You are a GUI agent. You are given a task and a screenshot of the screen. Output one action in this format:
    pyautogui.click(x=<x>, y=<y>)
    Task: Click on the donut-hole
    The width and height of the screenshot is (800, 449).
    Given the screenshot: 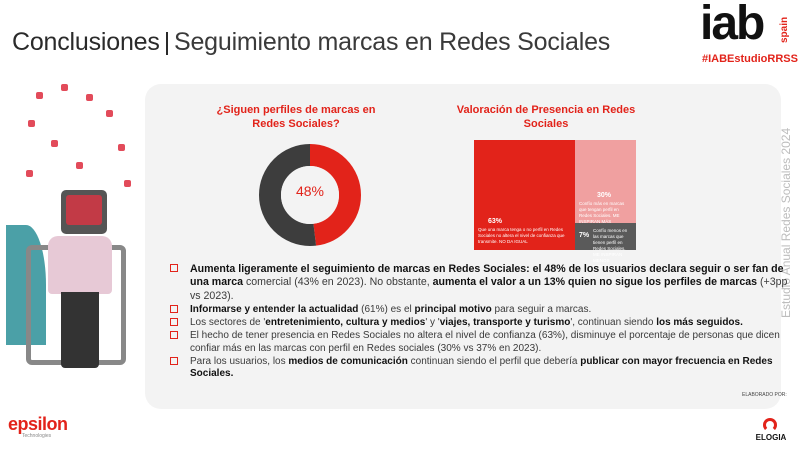 What is the action you would take?
    pyautogui.click(x=310, y=195)
    